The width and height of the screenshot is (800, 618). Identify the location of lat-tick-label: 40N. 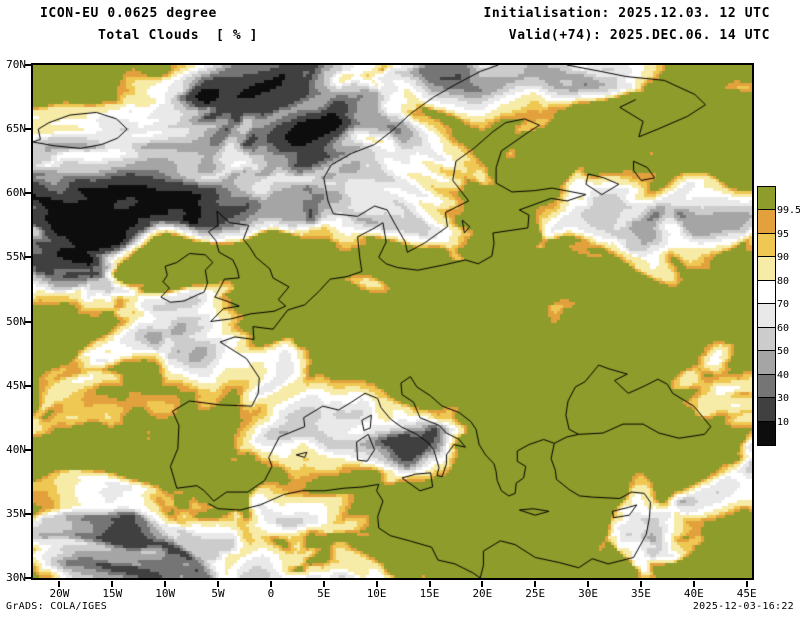
(16, 449).